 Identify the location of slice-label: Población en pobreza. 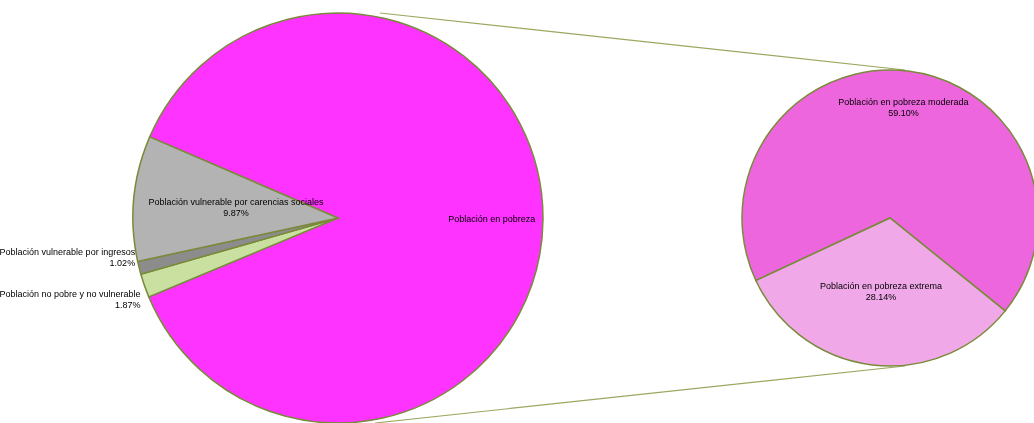
(492, 219).